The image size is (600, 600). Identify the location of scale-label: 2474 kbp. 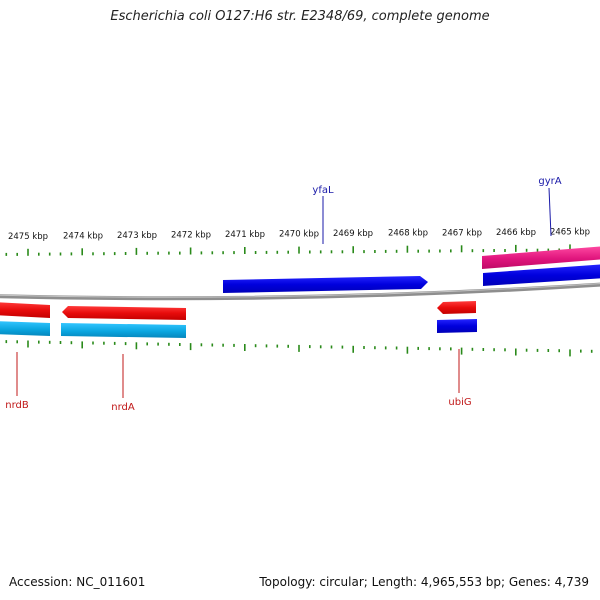
(83, 236).